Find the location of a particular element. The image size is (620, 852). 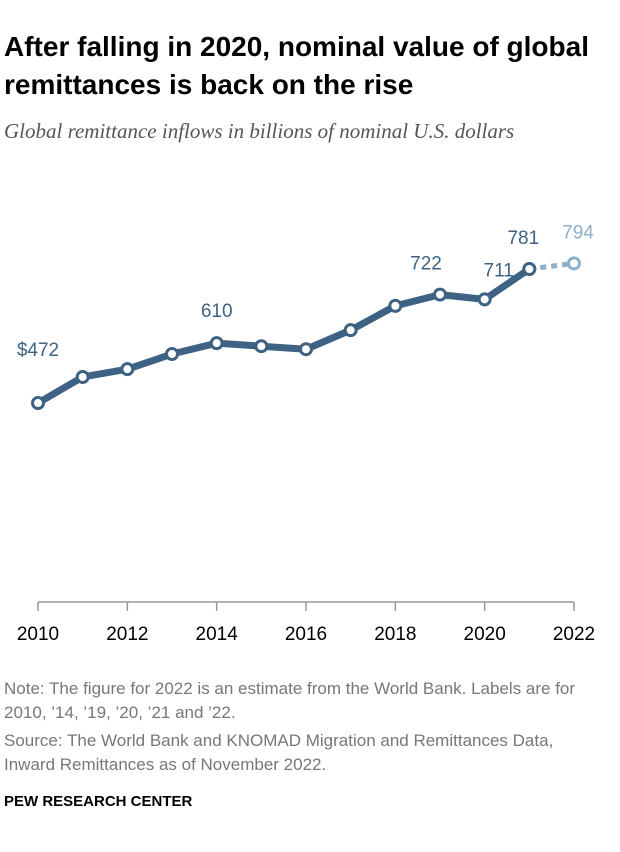

data-label: 722 is located at coordinates (426, 264).